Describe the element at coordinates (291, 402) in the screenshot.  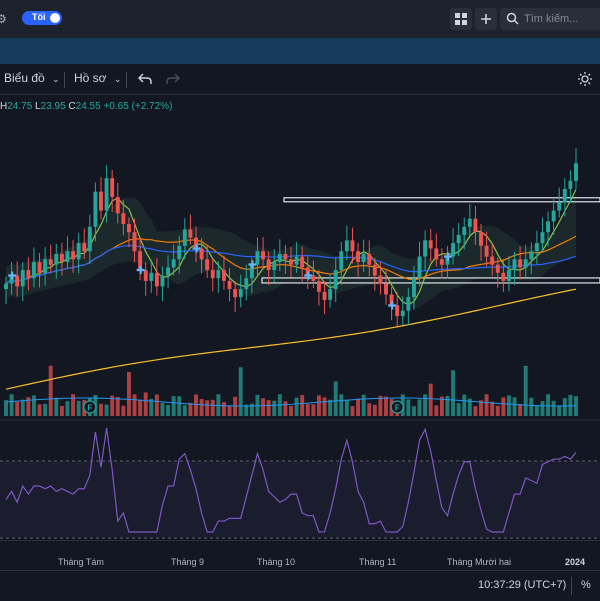
I see `volume-ma-line` at that location.